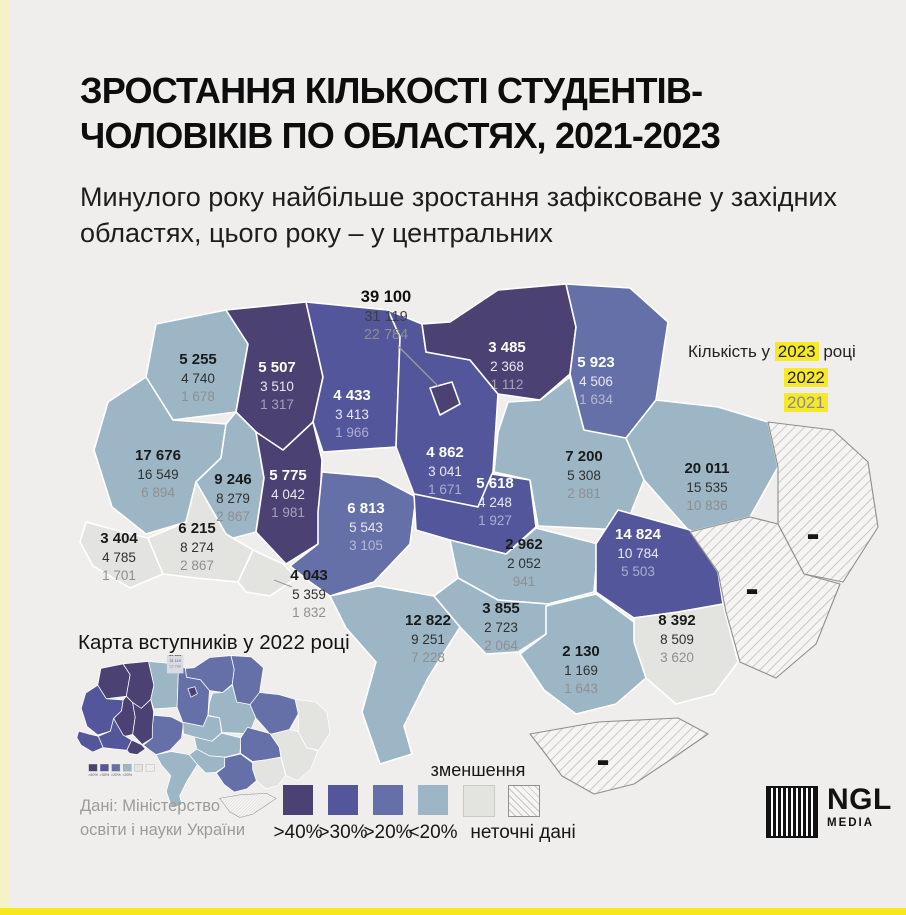 The image size is (906, 915). Describe the element at coordinates (198, 378) in the screenshot. I see `region-values: 4 740` at that location.